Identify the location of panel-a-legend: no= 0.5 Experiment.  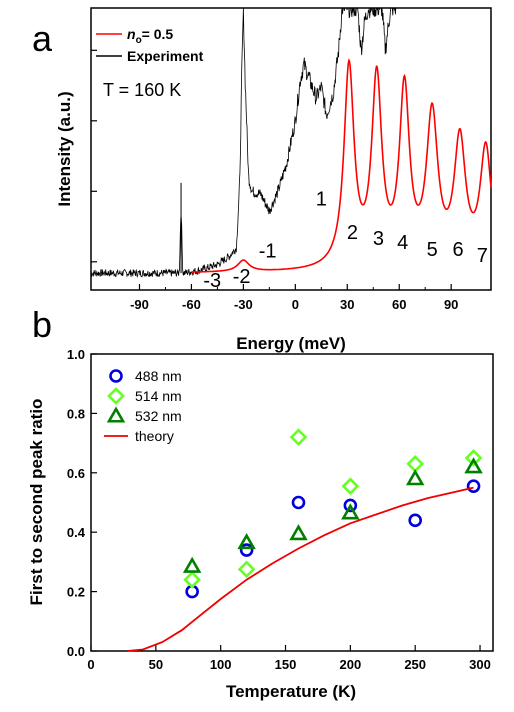
(150, 45).